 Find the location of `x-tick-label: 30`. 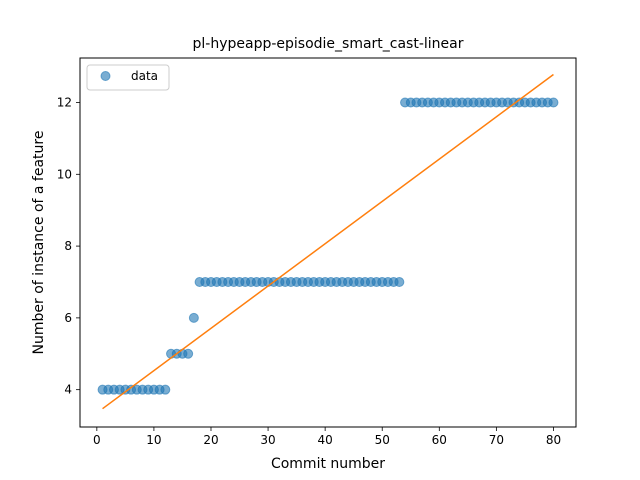

x-tick-label: 30 is located at coordinates (267, 440).